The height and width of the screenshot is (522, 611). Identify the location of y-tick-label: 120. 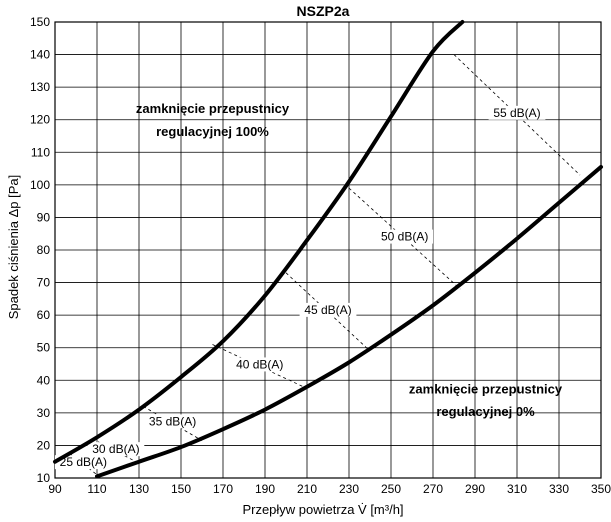
(40, 120).